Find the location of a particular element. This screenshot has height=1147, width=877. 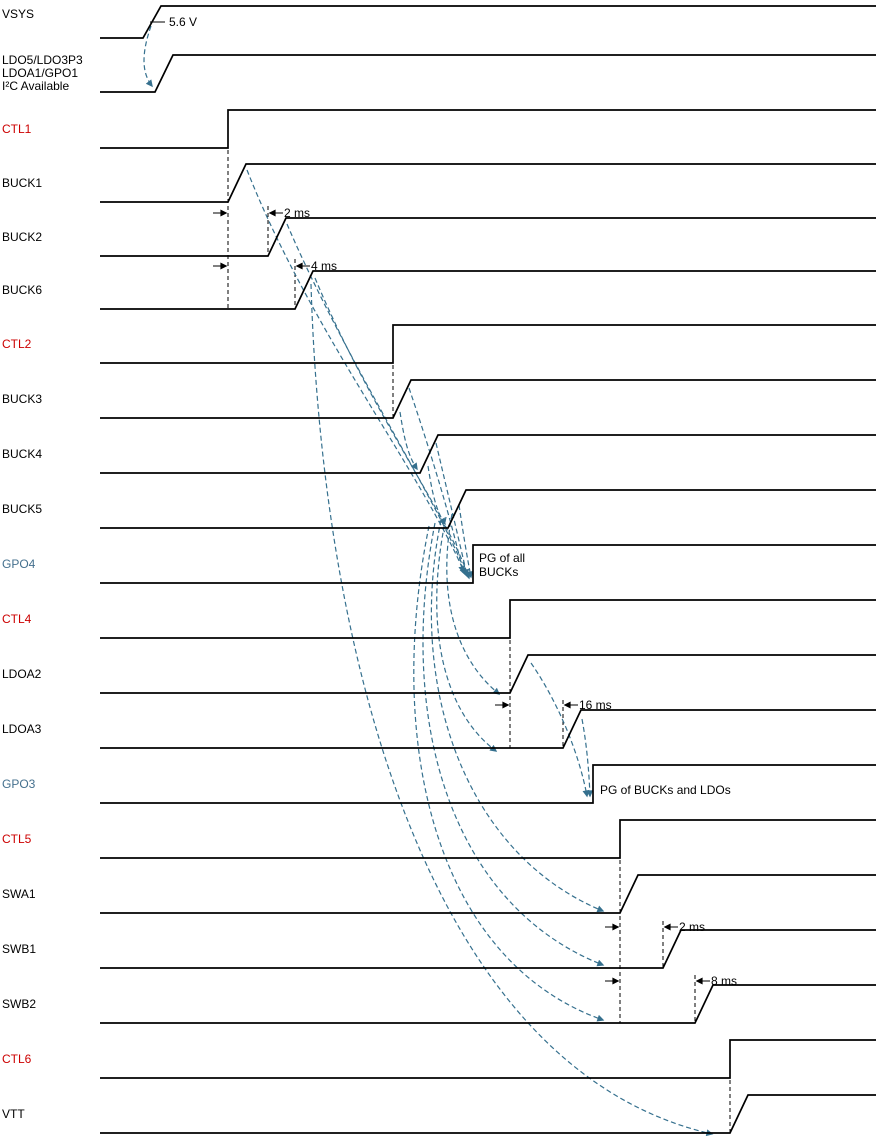

signal-label-buck2: BUCK2 is located at coordinates (22, 237).